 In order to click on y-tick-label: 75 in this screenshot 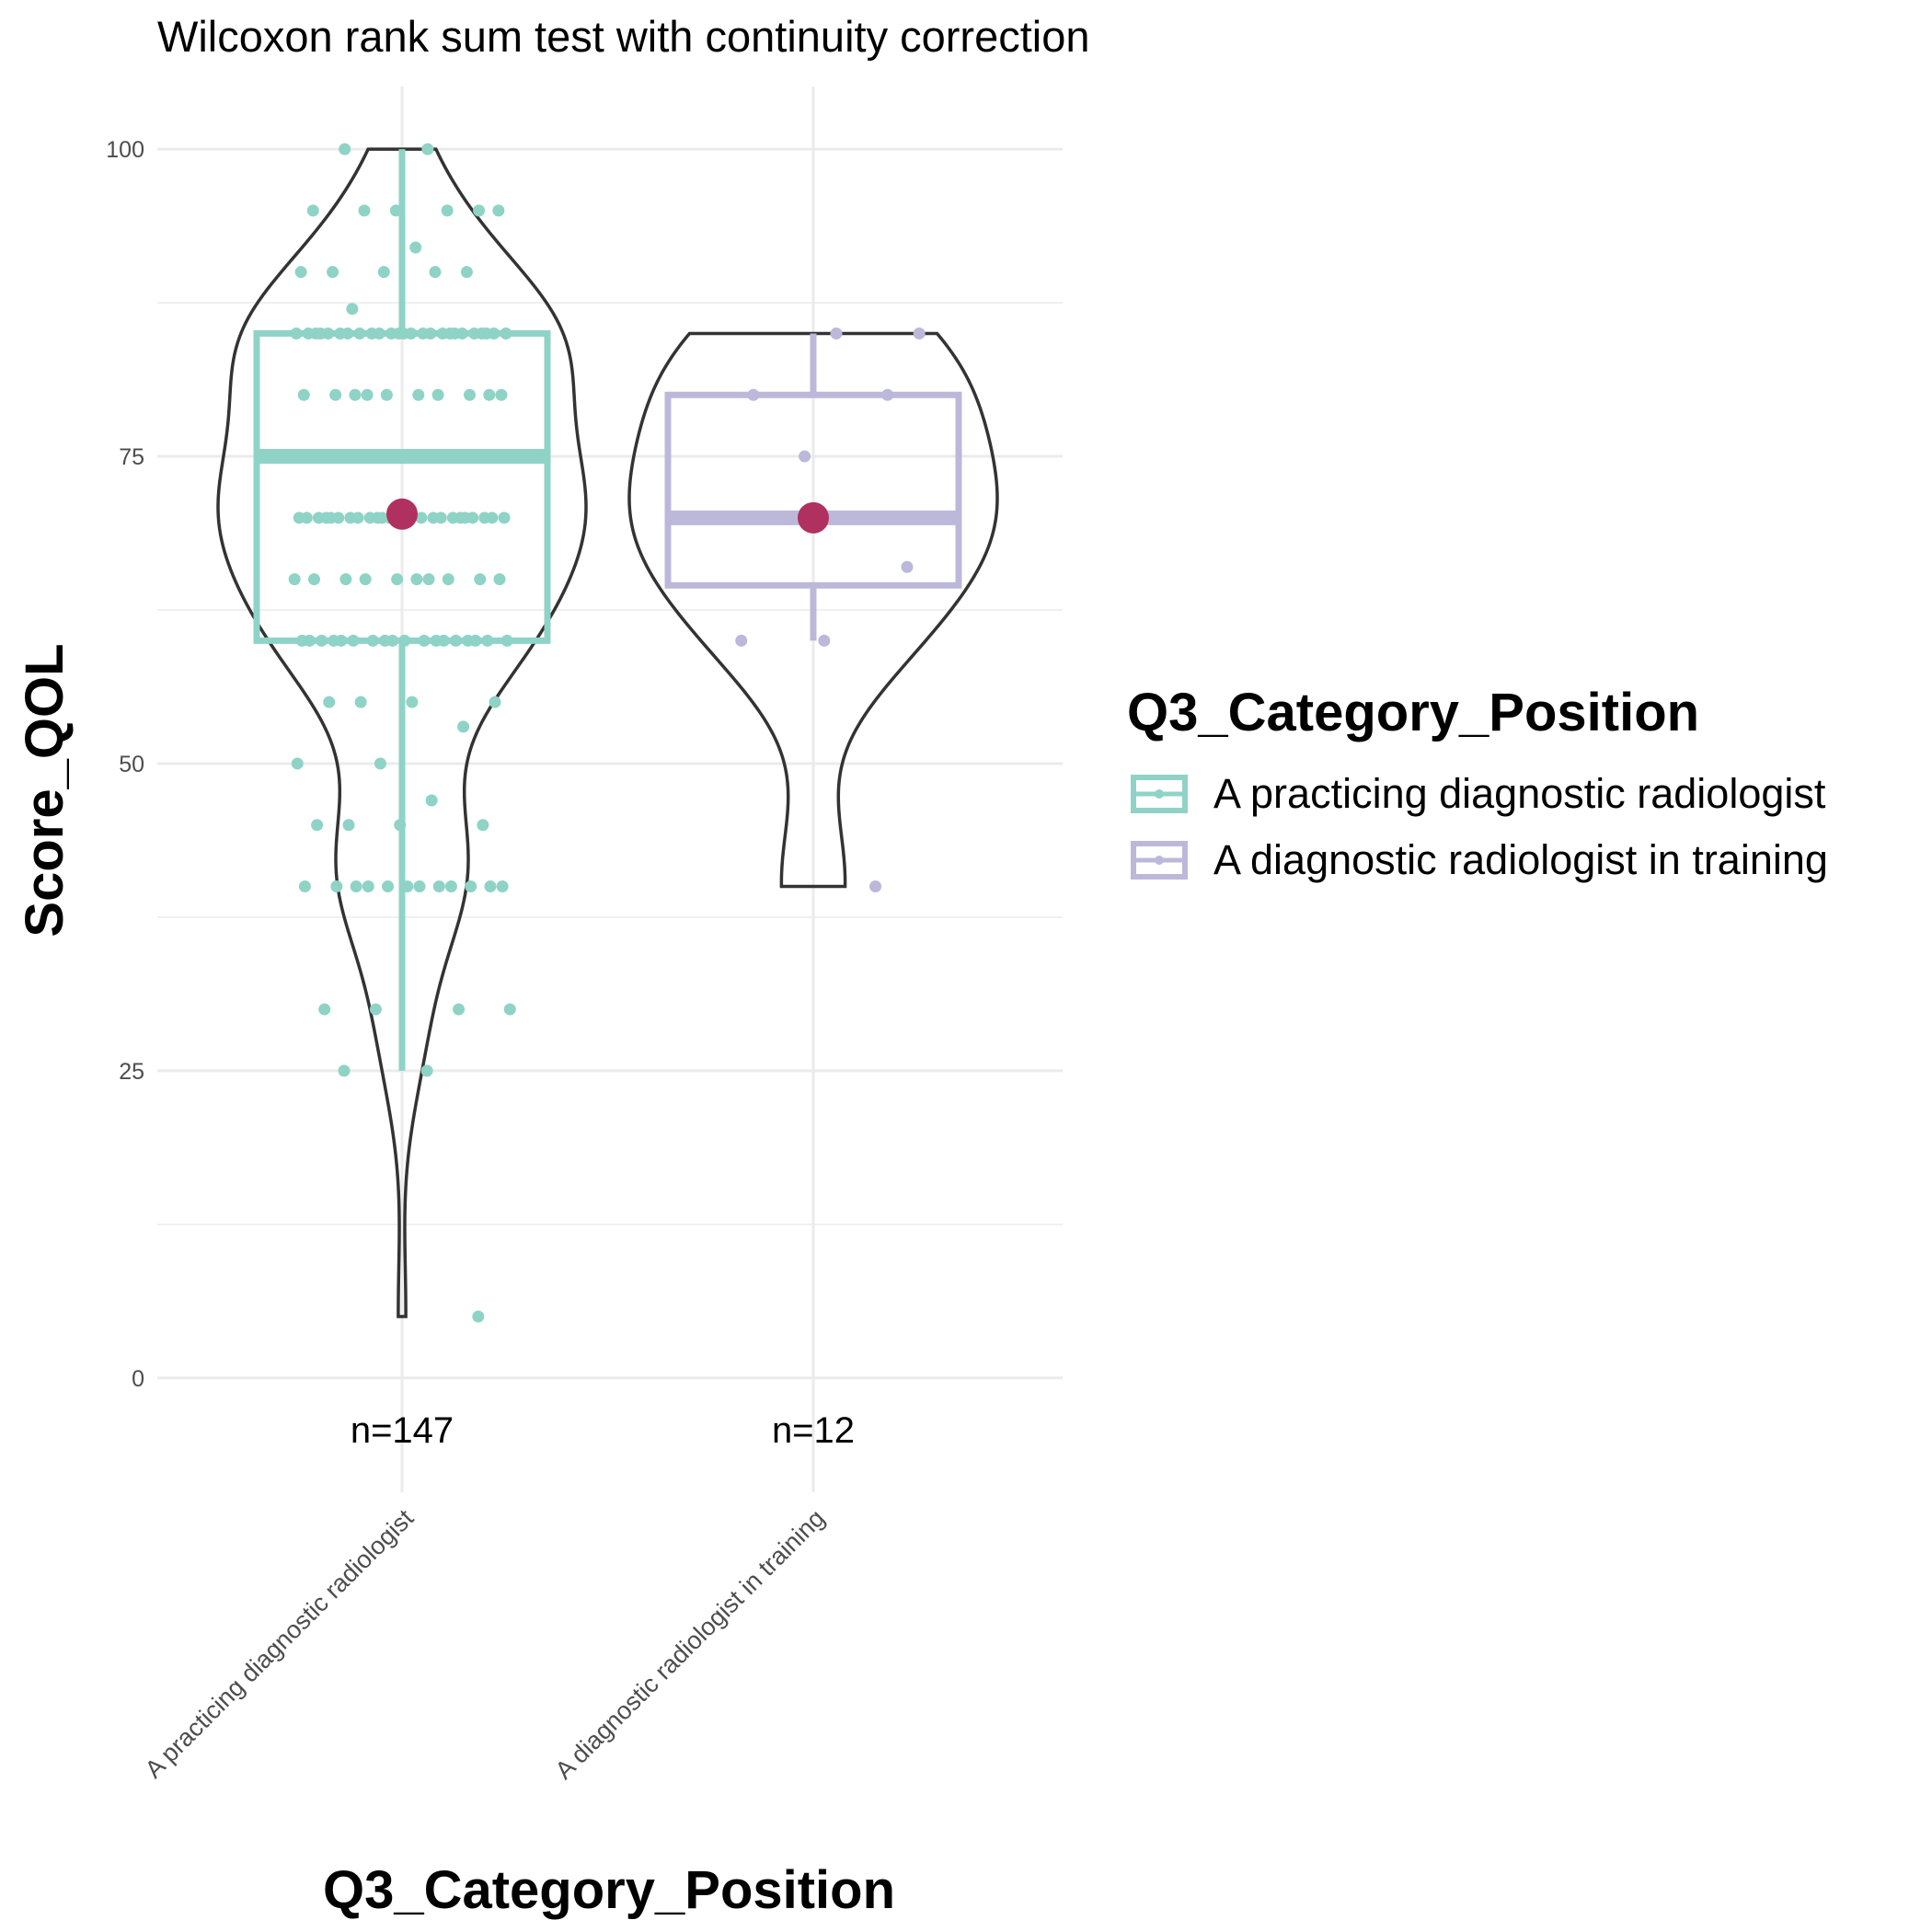, I will do `click(131, 457)`.